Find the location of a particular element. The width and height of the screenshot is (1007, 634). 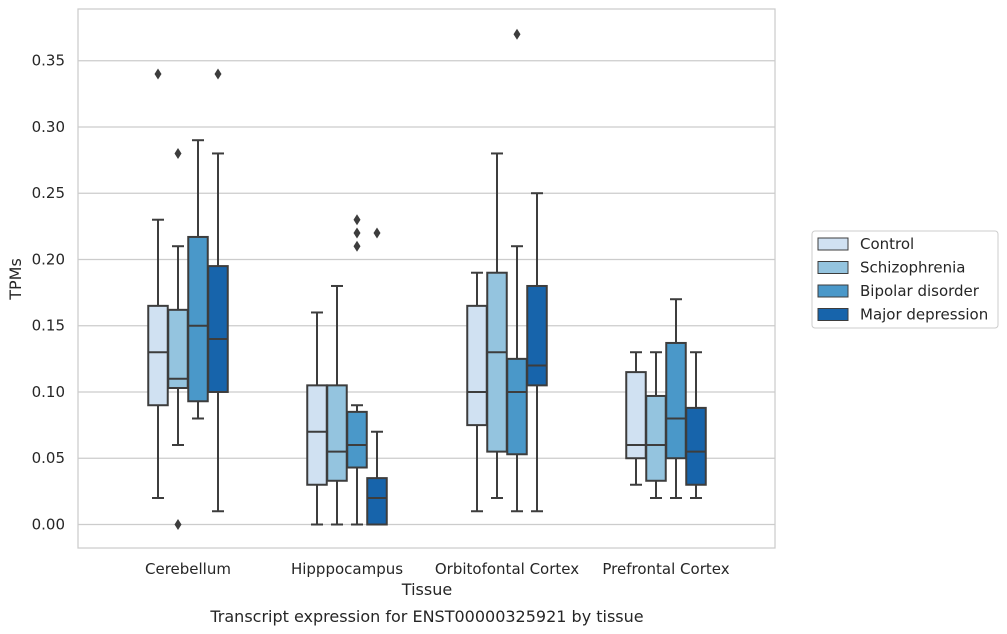

legend-label: Control is located at coordinates (887, 244).